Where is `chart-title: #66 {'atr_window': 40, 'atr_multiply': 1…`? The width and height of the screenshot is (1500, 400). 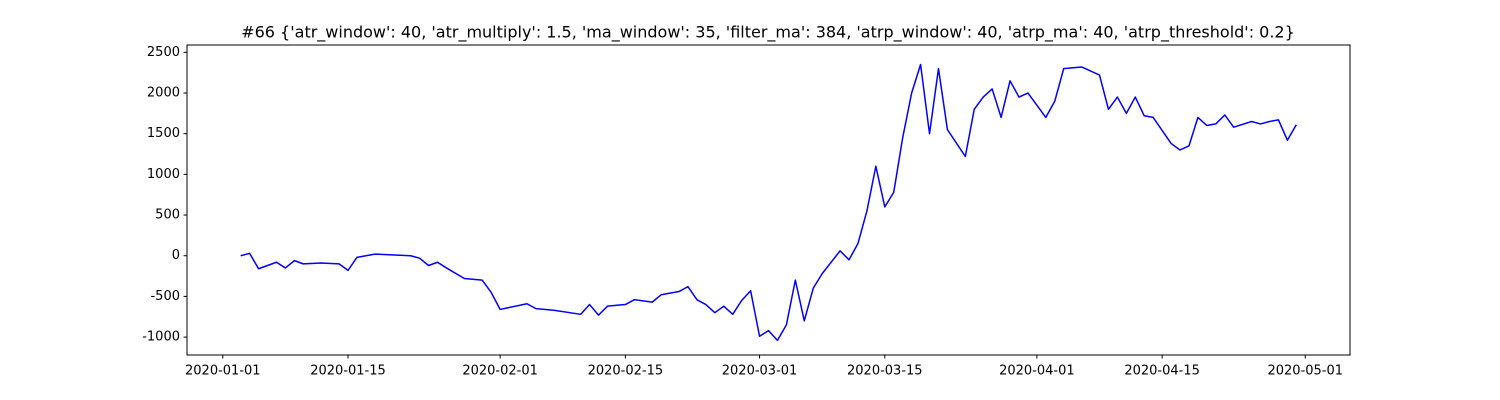 chart-title: #66 {'atr_window': 40, 'atr_multiply': 1… is located at coordinates (768, 33).